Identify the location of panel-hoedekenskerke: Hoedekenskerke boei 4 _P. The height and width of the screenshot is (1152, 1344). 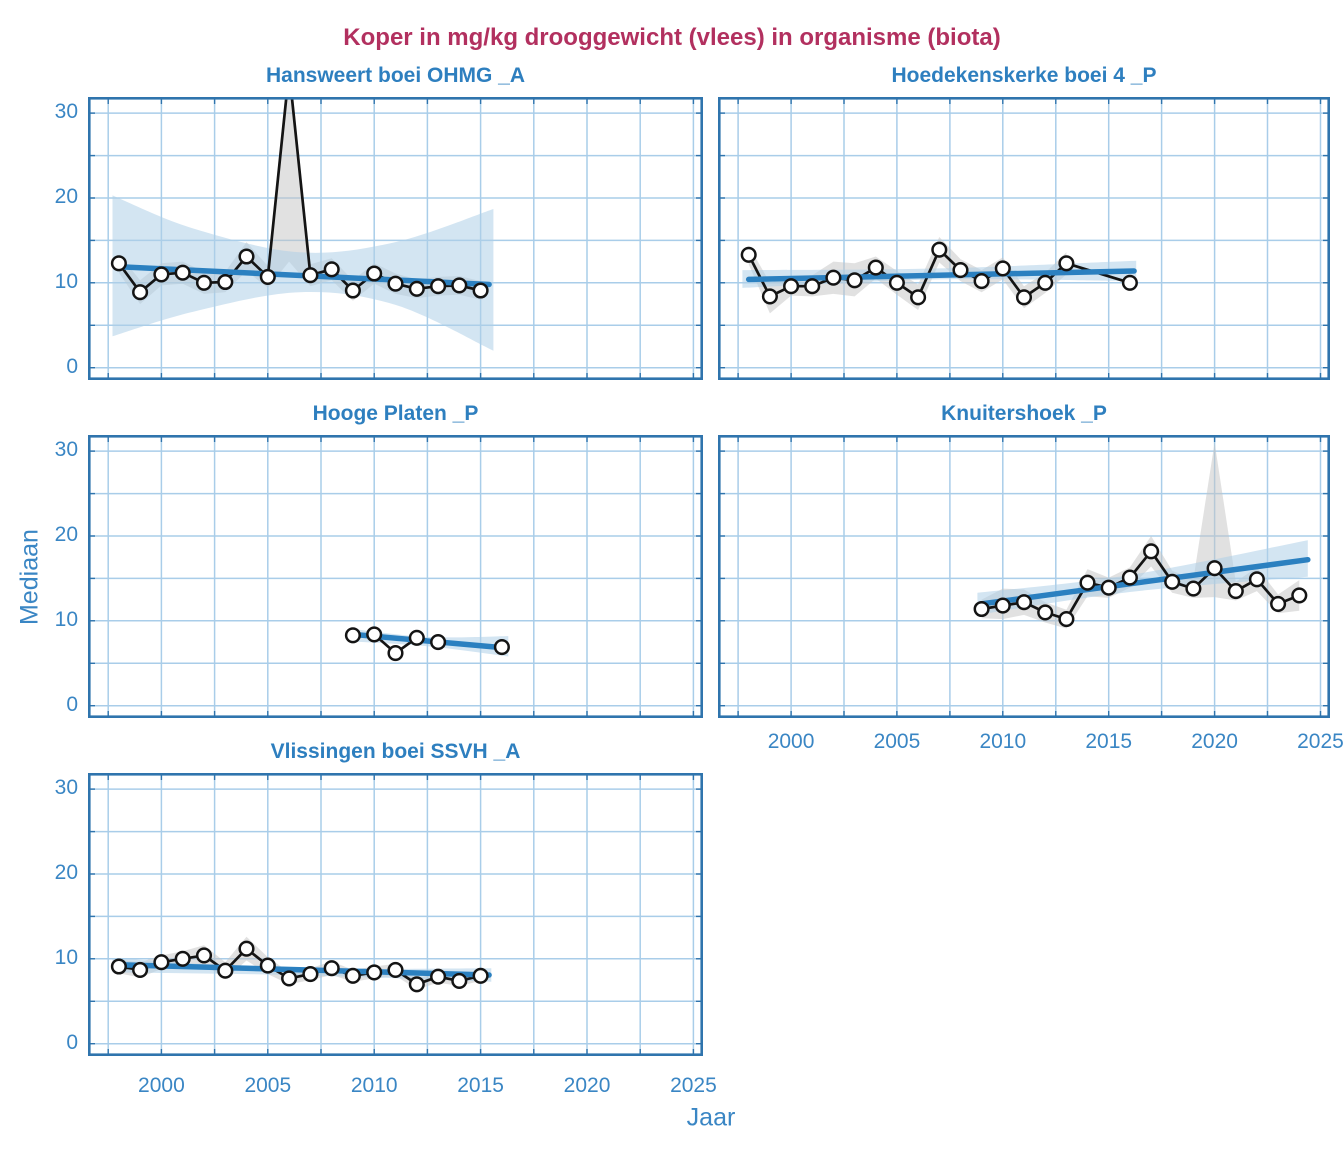
(1024, 222).